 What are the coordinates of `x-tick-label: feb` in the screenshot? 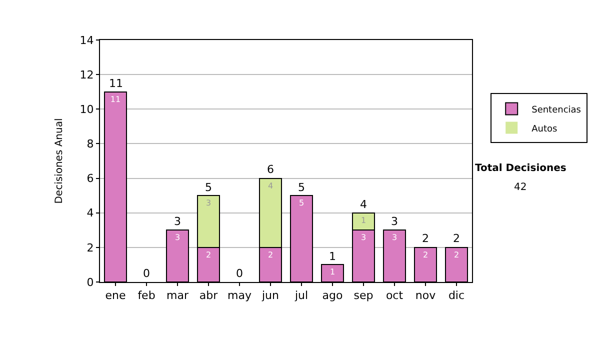 It's located at (147, 295).